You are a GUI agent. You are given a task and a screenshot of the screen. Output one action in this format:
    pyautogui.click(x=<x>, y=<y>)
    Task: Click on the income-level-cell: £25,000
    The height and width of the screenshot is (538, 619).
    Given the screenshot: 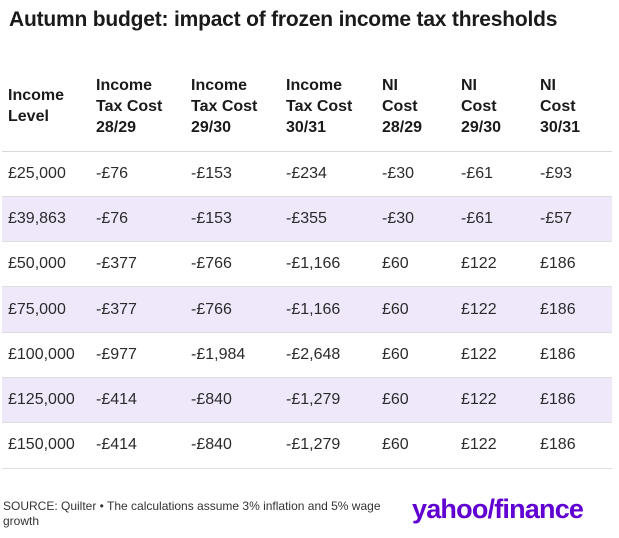 What is the action you would take?
    pyautogui.click(x=46, y=174)
    